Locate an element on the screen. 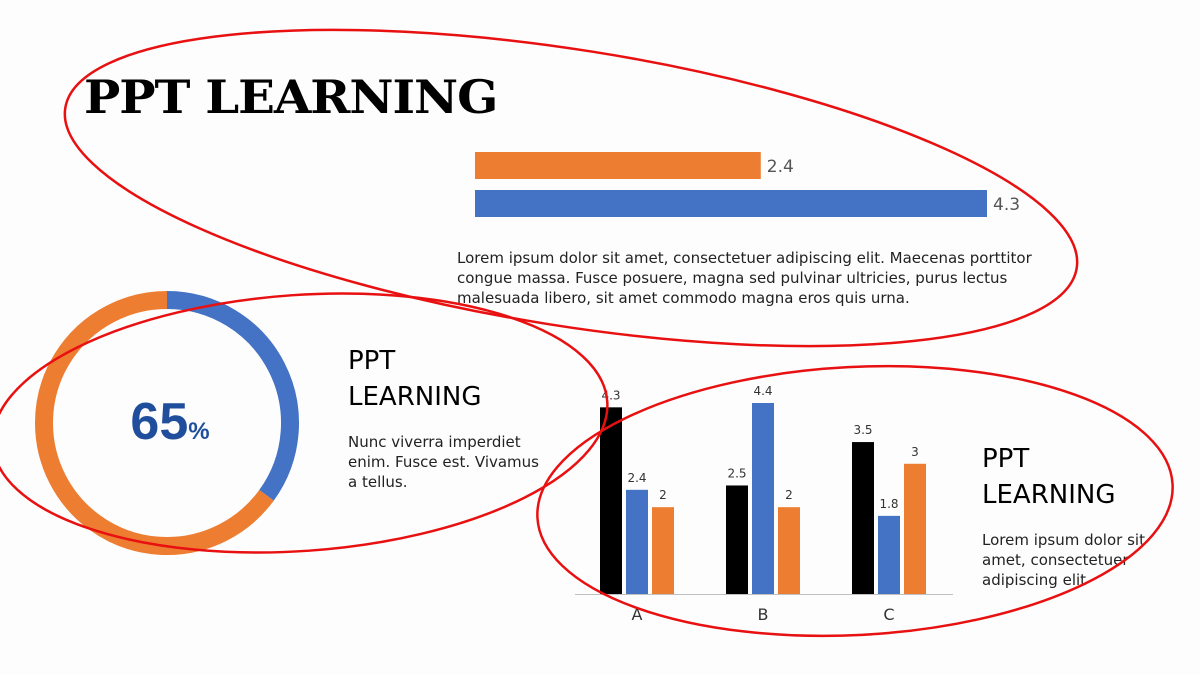 Image resolution: width=1200 pixels, height=675 pixels. donut-value: 65 is located at coordinates (159, 422).